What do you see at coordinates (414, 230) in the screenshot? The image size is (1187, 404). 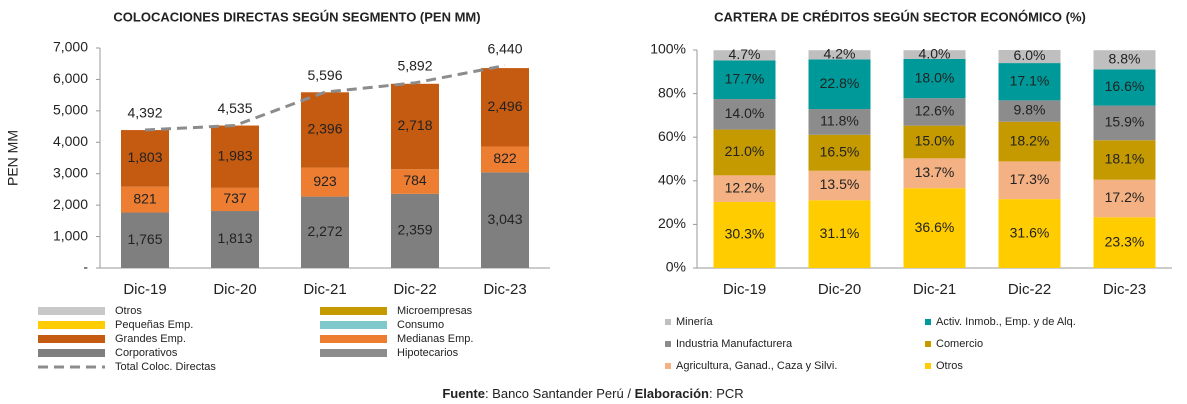 I see `data-label: 2,359` at bounding box center [414, 230].